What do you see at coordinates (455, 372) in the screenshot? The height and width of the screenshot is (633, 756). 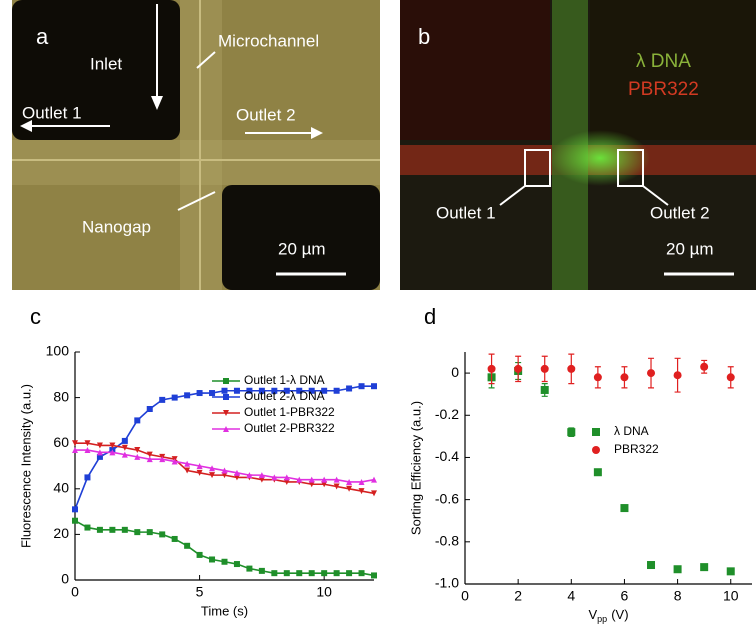 I see `y-tick-label: 0` at bounding box center [455, 372].